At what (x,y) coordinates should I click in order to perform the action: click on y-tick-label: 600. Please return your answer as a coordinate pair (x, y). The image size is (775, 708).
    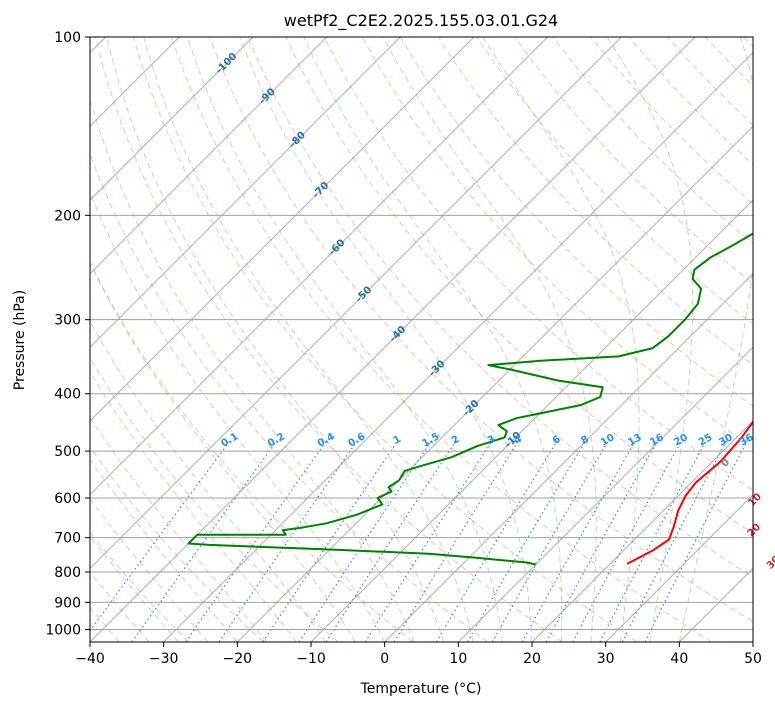
    Looking at the image, I should click on (67, 499).